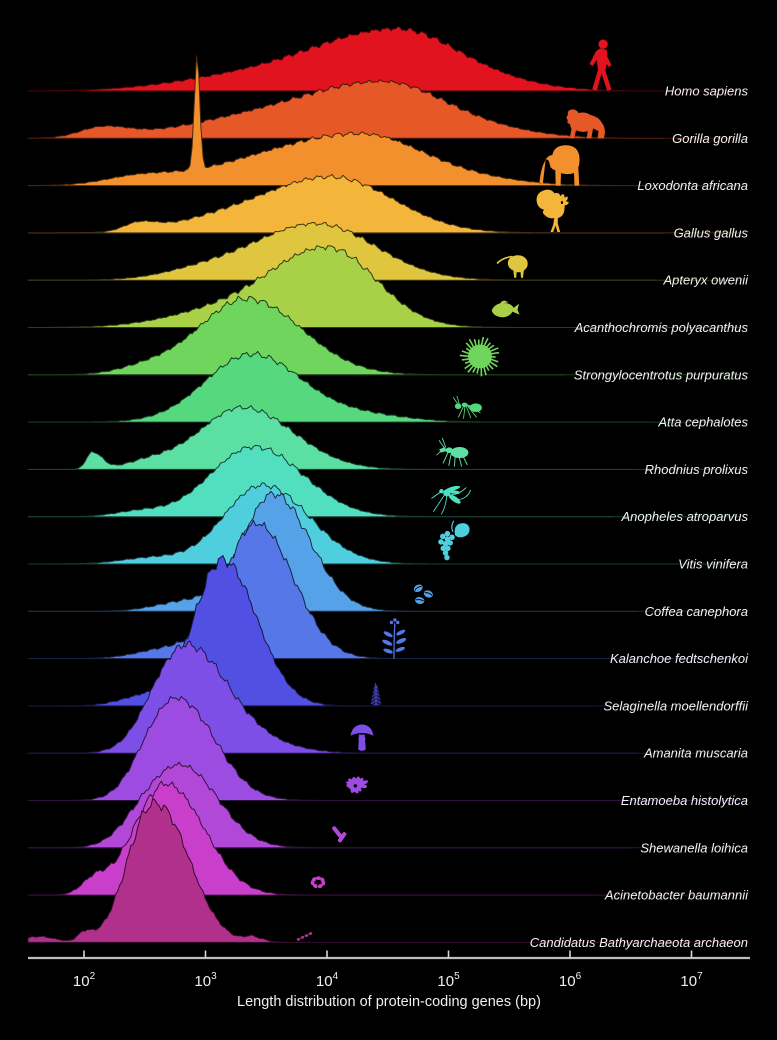 The image size is (777, 1040). Describe the element at coordinates (394, 638) in the screenshot. I see `kalanchoe-icon` at that location.